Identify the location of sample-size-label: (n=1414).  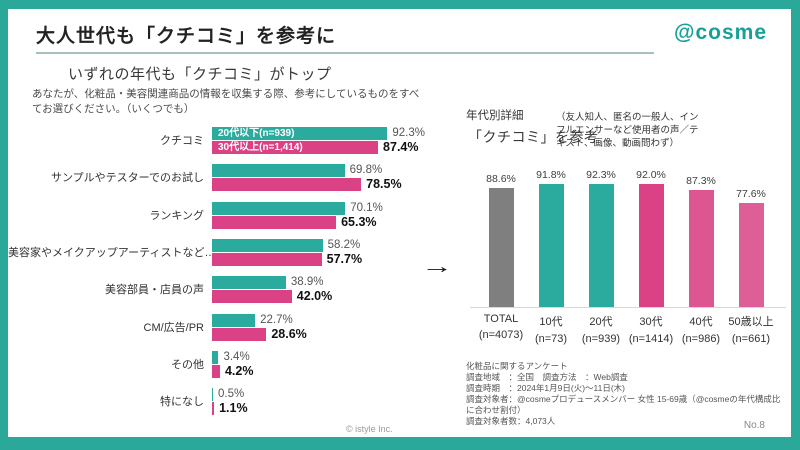
(651, 339).